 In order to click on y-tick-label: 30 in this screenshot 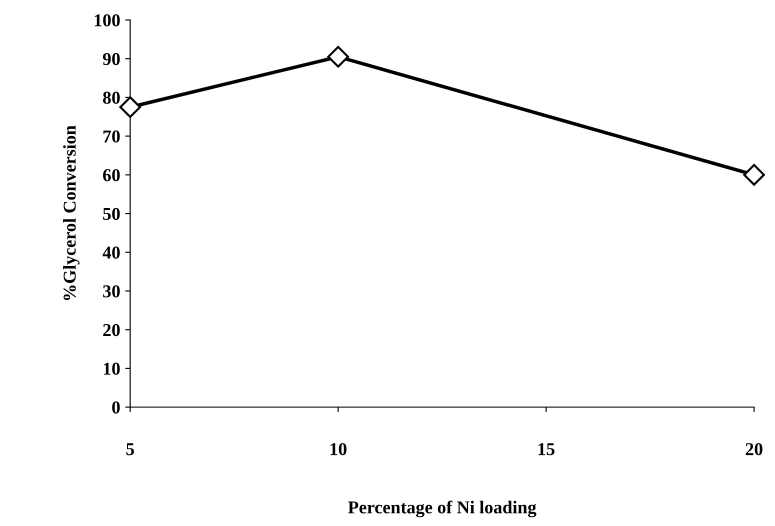, I will do `click(111, 291)`.